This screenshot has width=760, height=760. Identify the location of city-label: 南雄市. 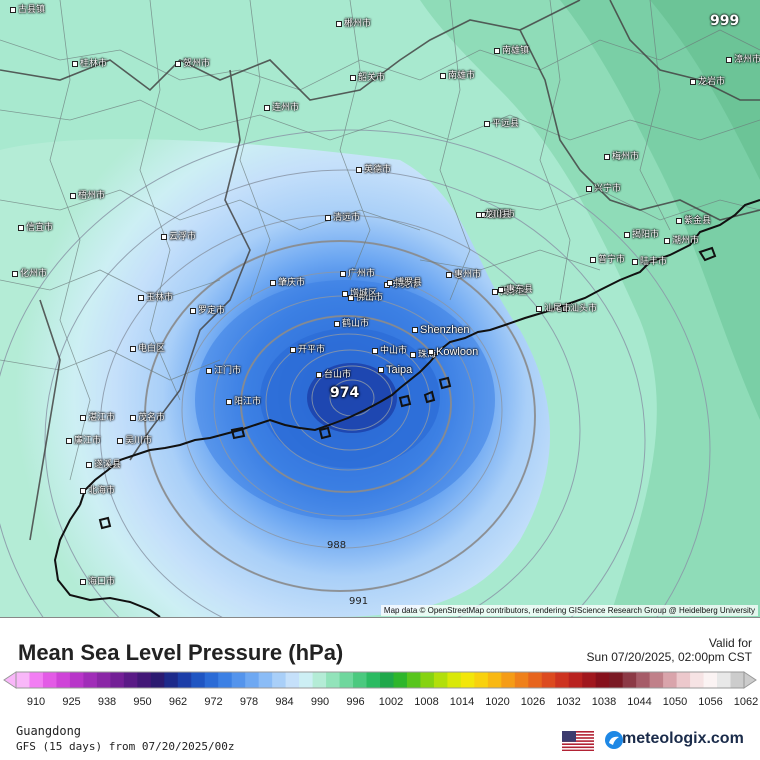
(457, 76).